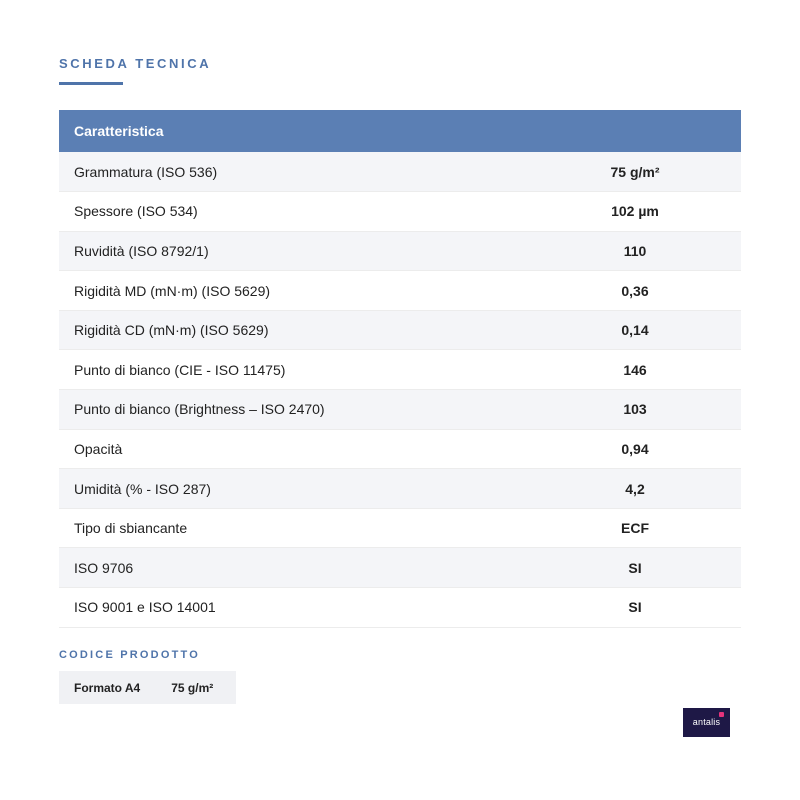 This screenshot has height=800, width=800. What do you see at coordinates (635, 330) in the screenshot?
I see `row-value: 0,14` at bounding box center [635, 330].